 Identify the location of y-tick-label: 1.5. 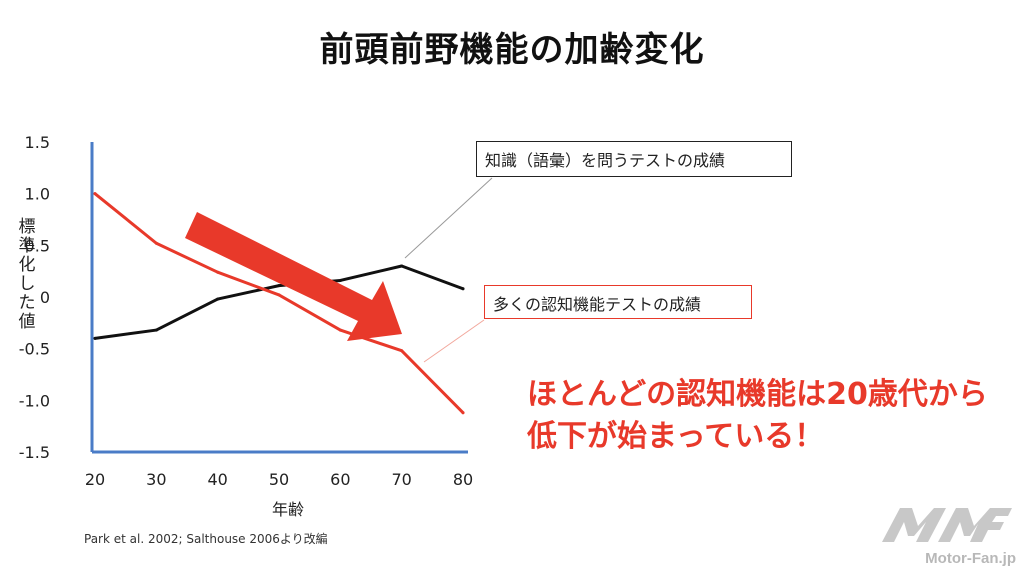
(37, 142).